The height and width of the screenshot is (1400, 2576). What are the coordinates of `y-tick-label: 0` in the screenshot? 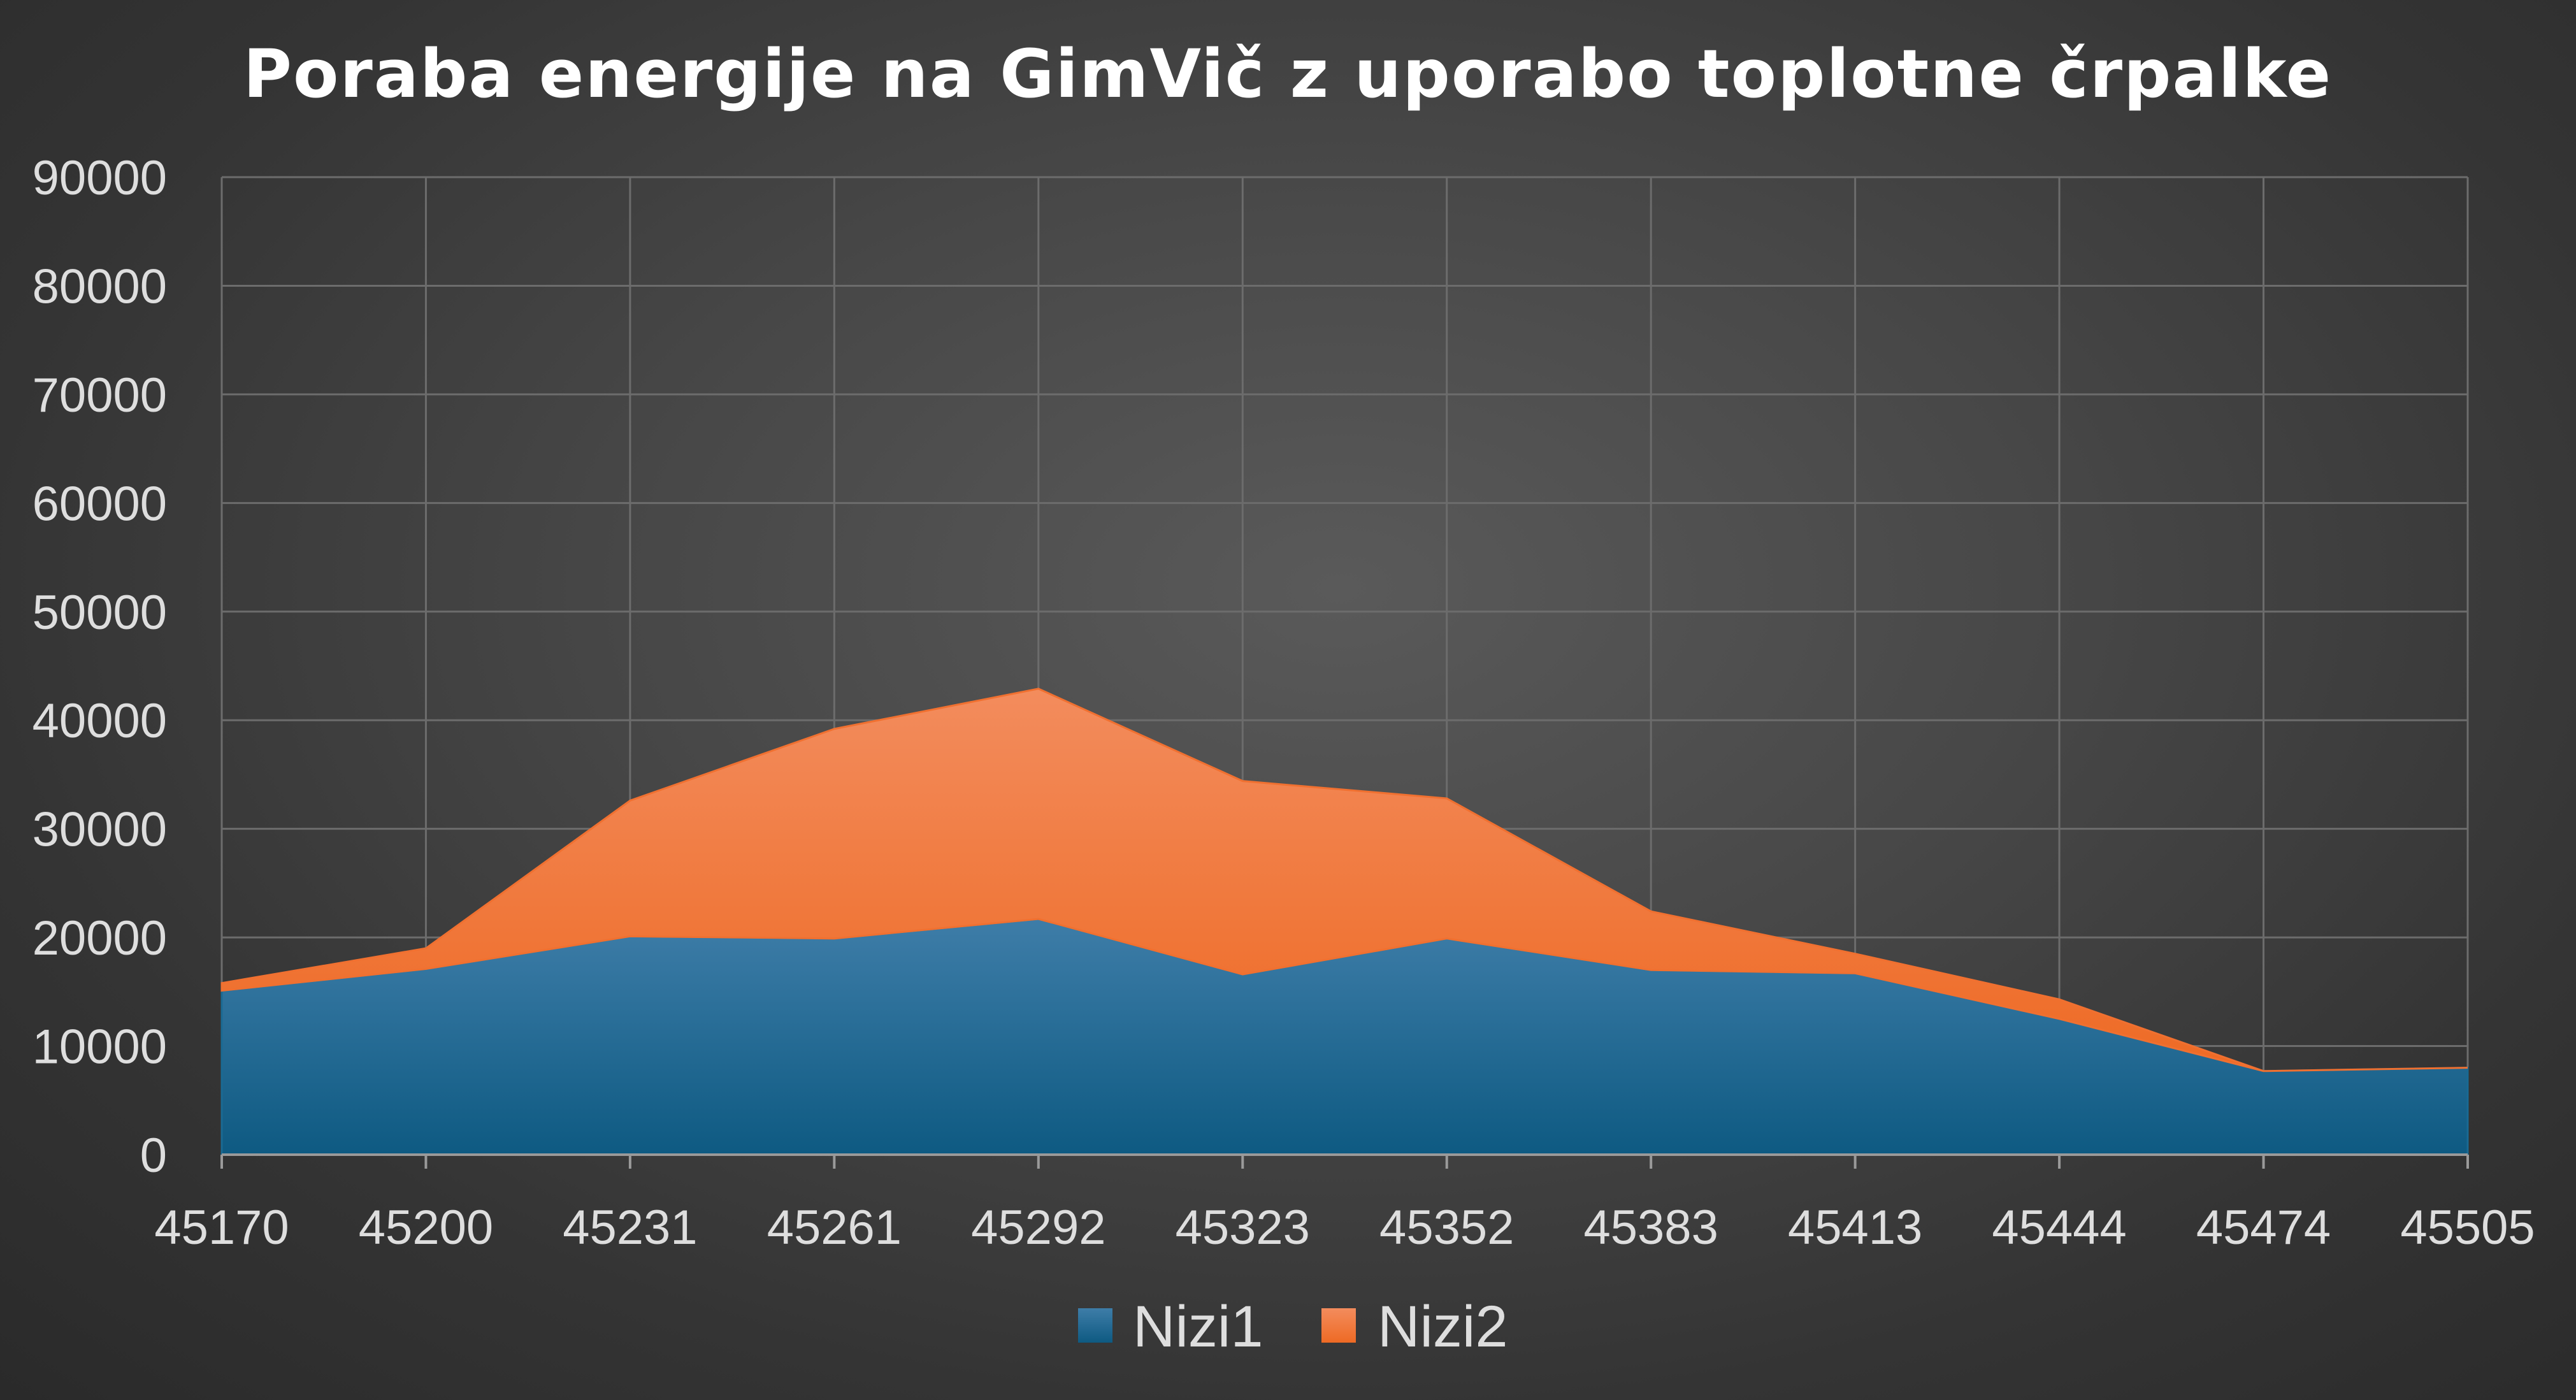 It's located at (153, 1156).